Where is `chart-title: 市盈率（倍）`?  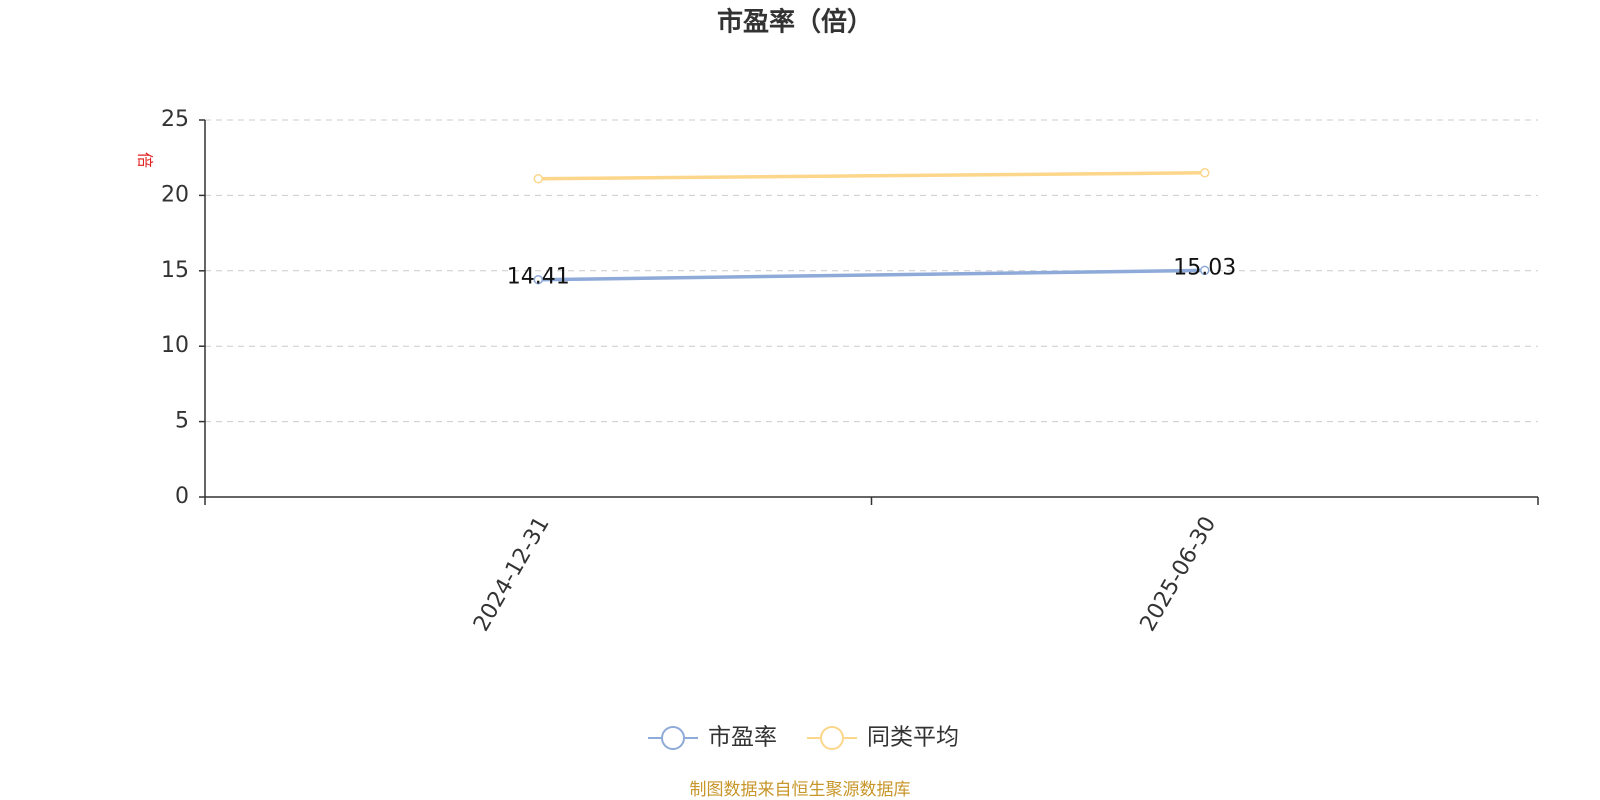
chart-title: 市盈率（倍） is located at coordinates (795, 22).